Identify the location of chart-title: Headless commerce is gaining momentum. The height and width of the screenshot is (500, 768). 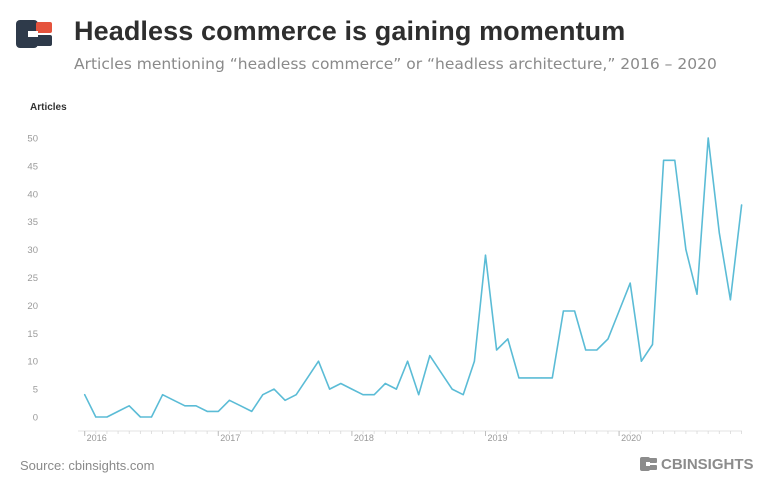
(350, 31).